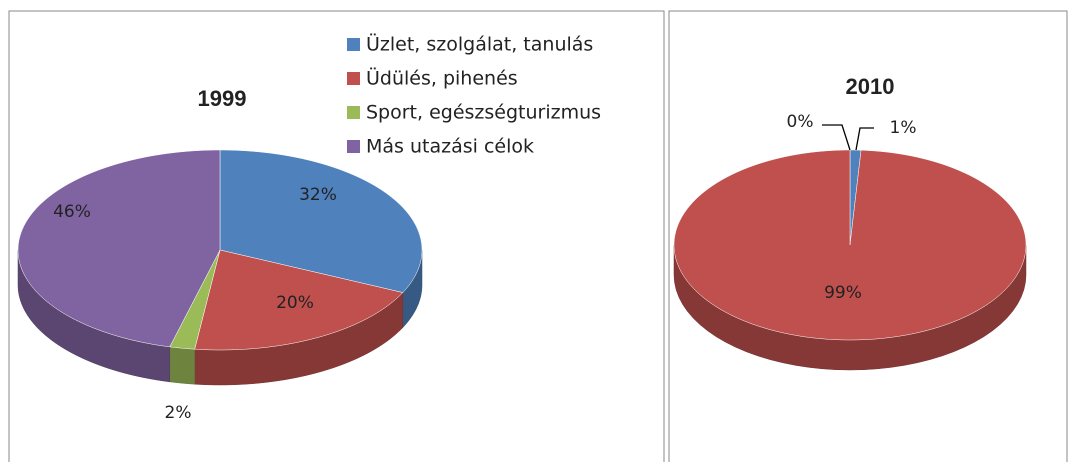 This screenshot has height=462, width=1070. Describe the element at coordinates (442, 78) in the screenshot. I see `legend-label: Üdülés, pihenés` at that location.